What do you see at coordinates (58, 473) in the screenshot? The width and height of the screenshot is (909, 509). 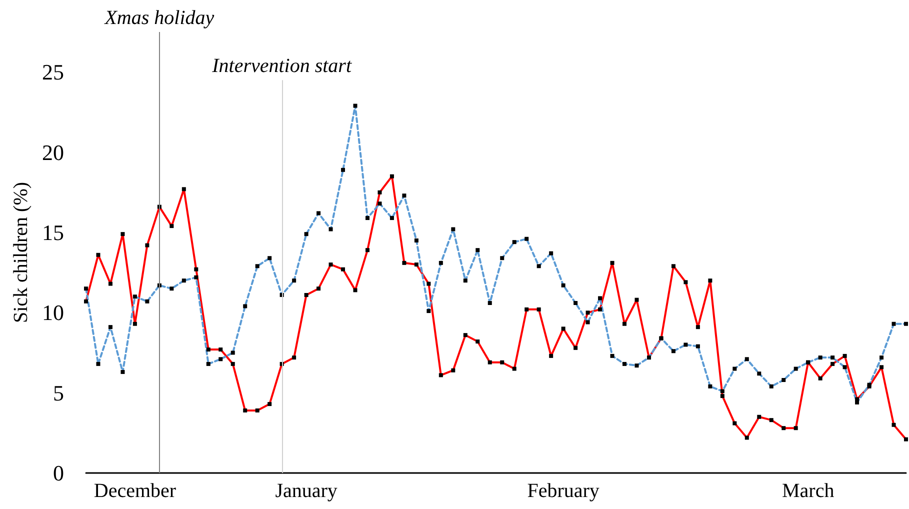 I see `y-tick-label: 0` at bounding box center [58, 473].